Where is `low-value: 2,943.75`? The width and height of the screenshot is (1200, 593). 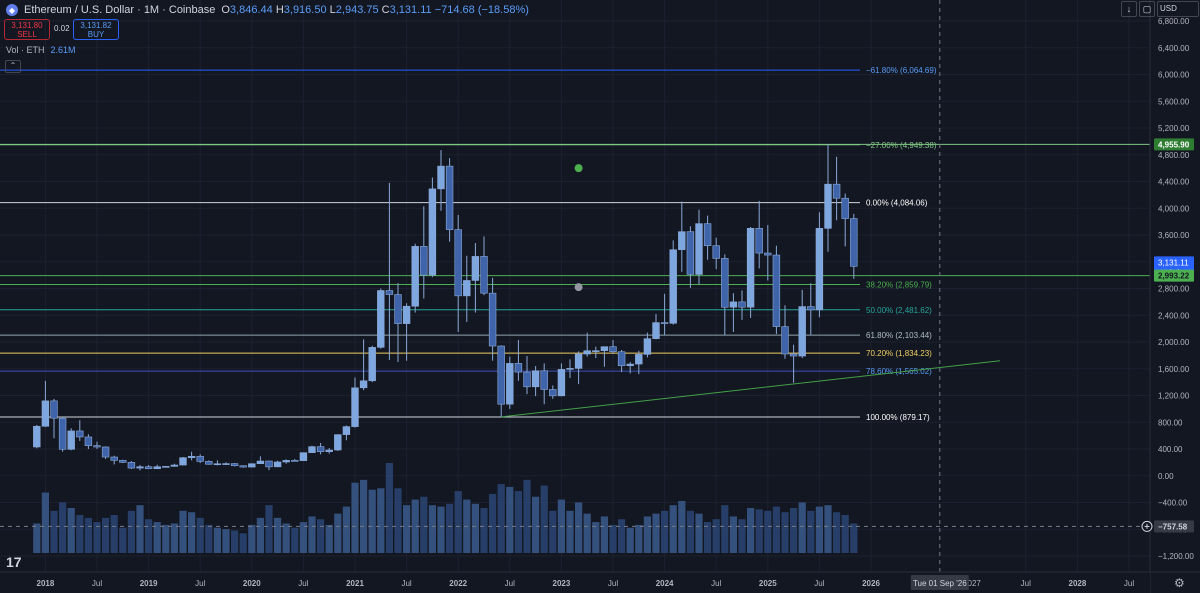
low-value: 2,943.75 is located at coordinates (357, 10).